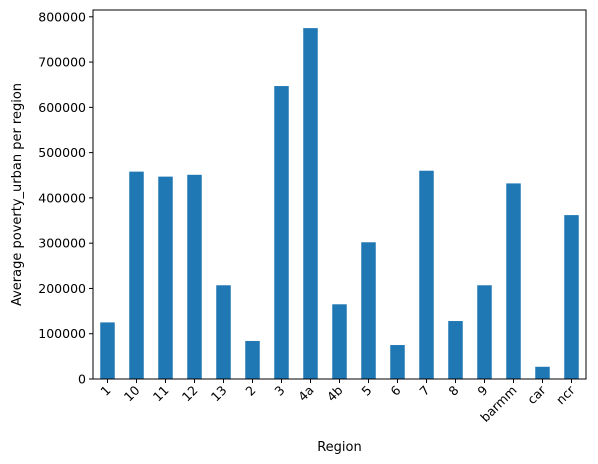 The height and width of the screenshot is (464, 598). I want to click on x-tick-label: 6, so click(395, 390).